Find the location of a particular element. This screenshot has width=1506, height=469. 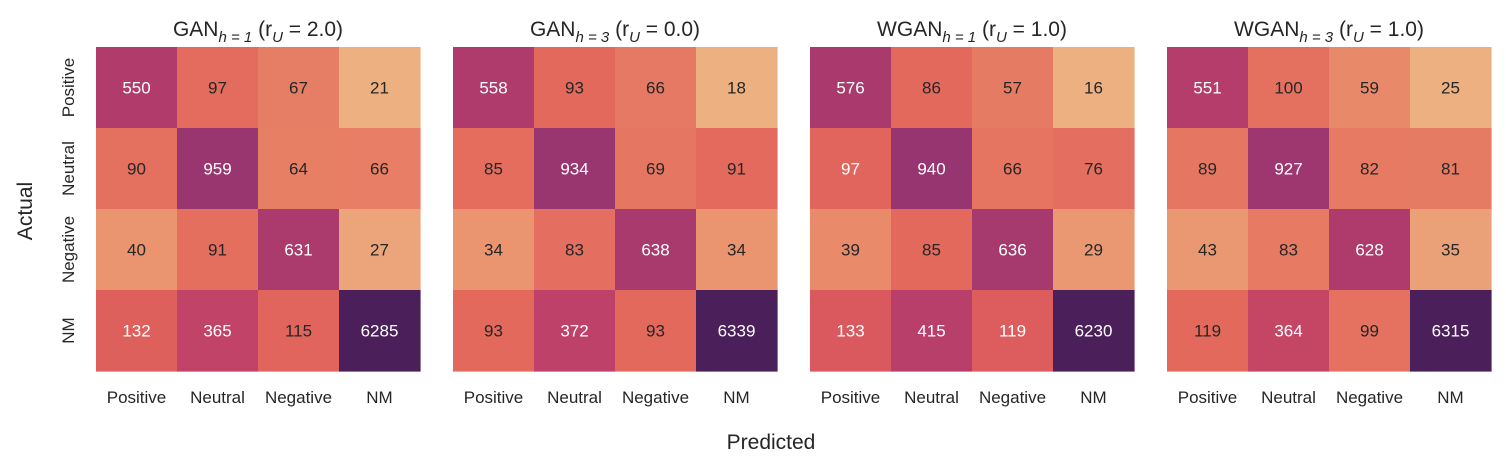

title-value: = 0.0) is located at coordinates (670, 29).